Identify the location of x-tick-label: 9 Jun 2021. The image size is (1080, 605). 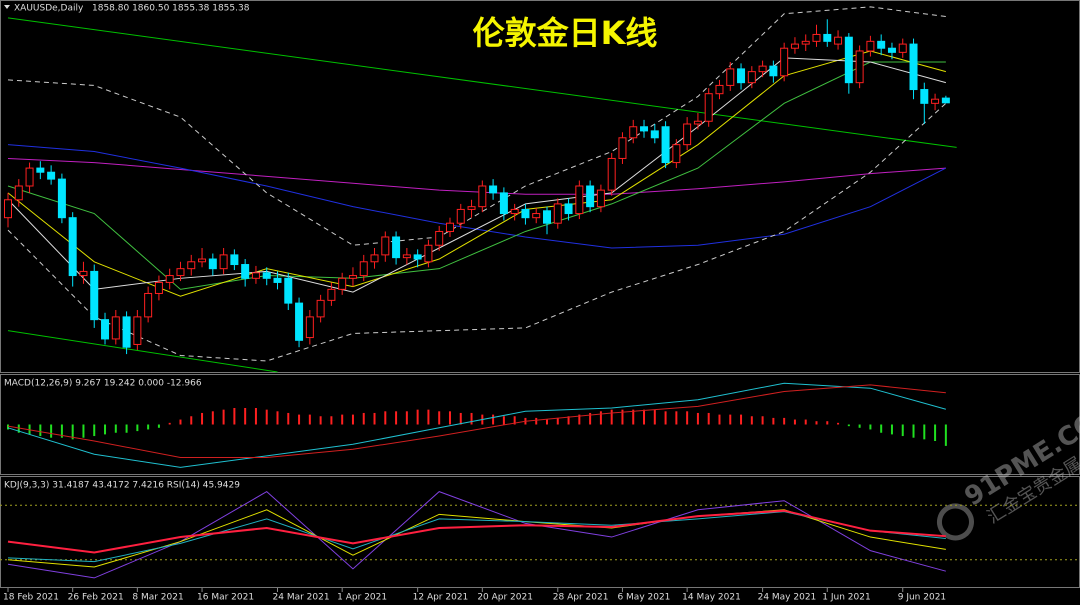
(922, 598).